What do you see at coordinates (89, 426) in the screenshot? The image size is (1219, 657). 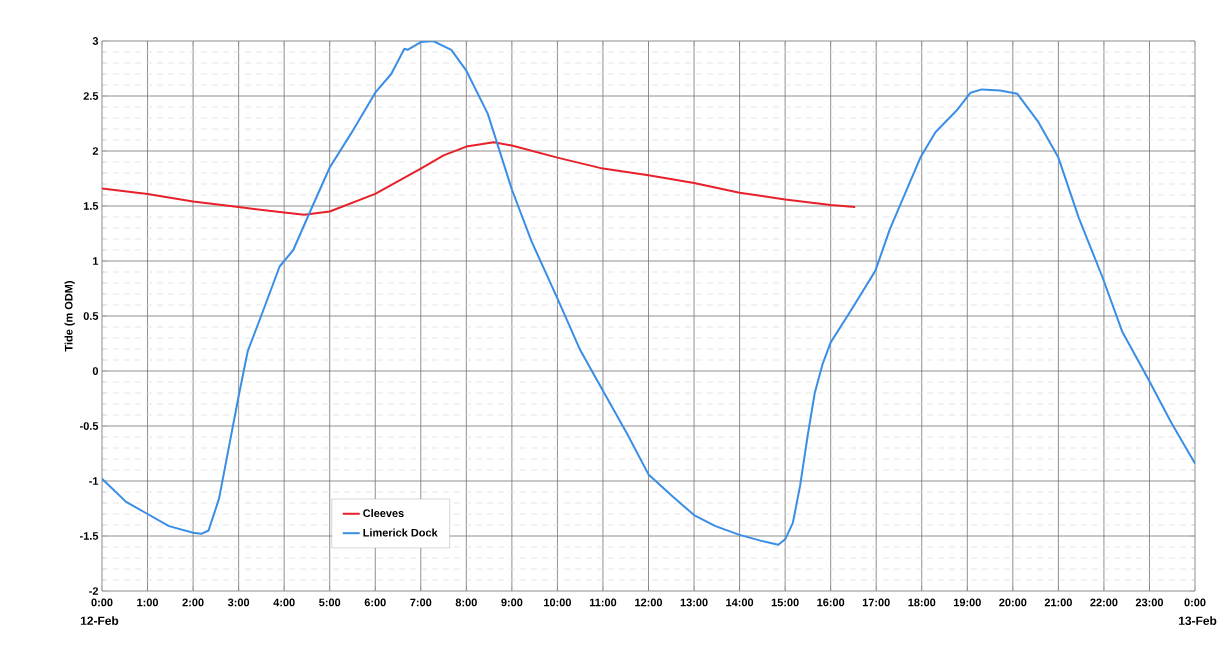 I see `y-tick-label: -0.5` at bounding box center [89, 426].